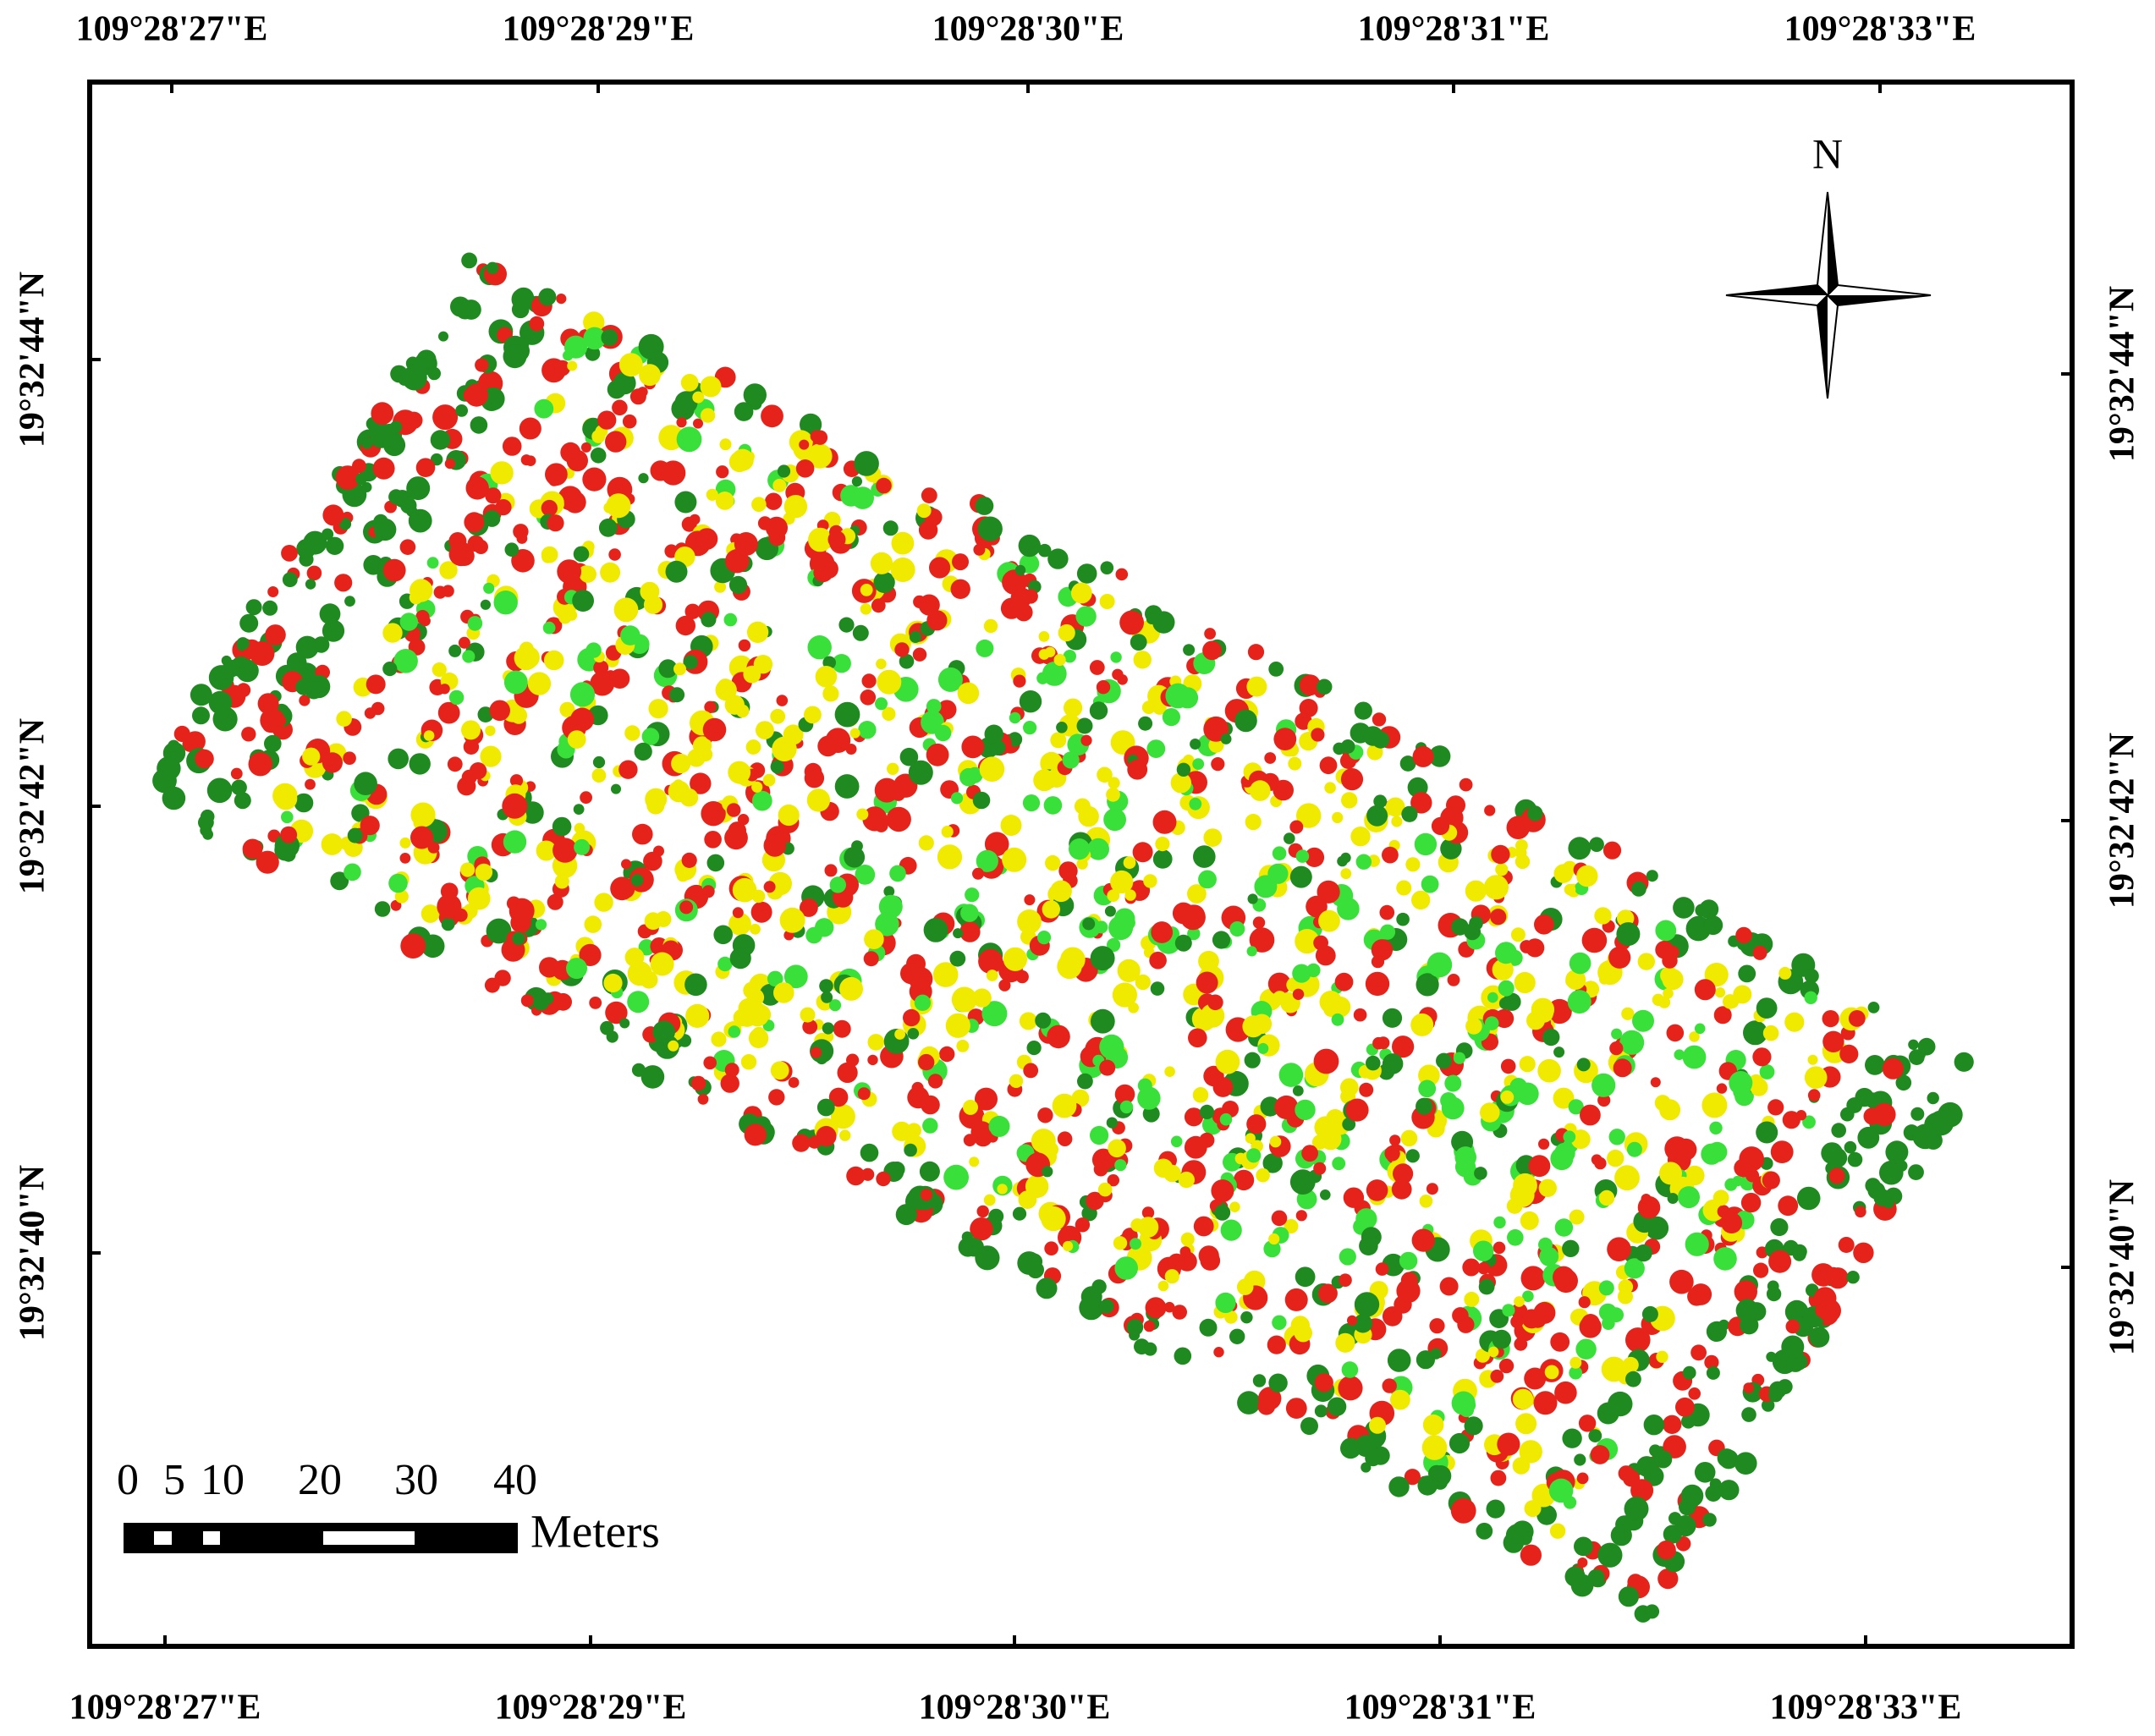 Image resolution: width=2155 pixels, height=1736 pixels. What do you see at coordinates (599, 29) in the screenshot?
I see `top-label: 109°28'29"E` at bounding box center [599, 29].